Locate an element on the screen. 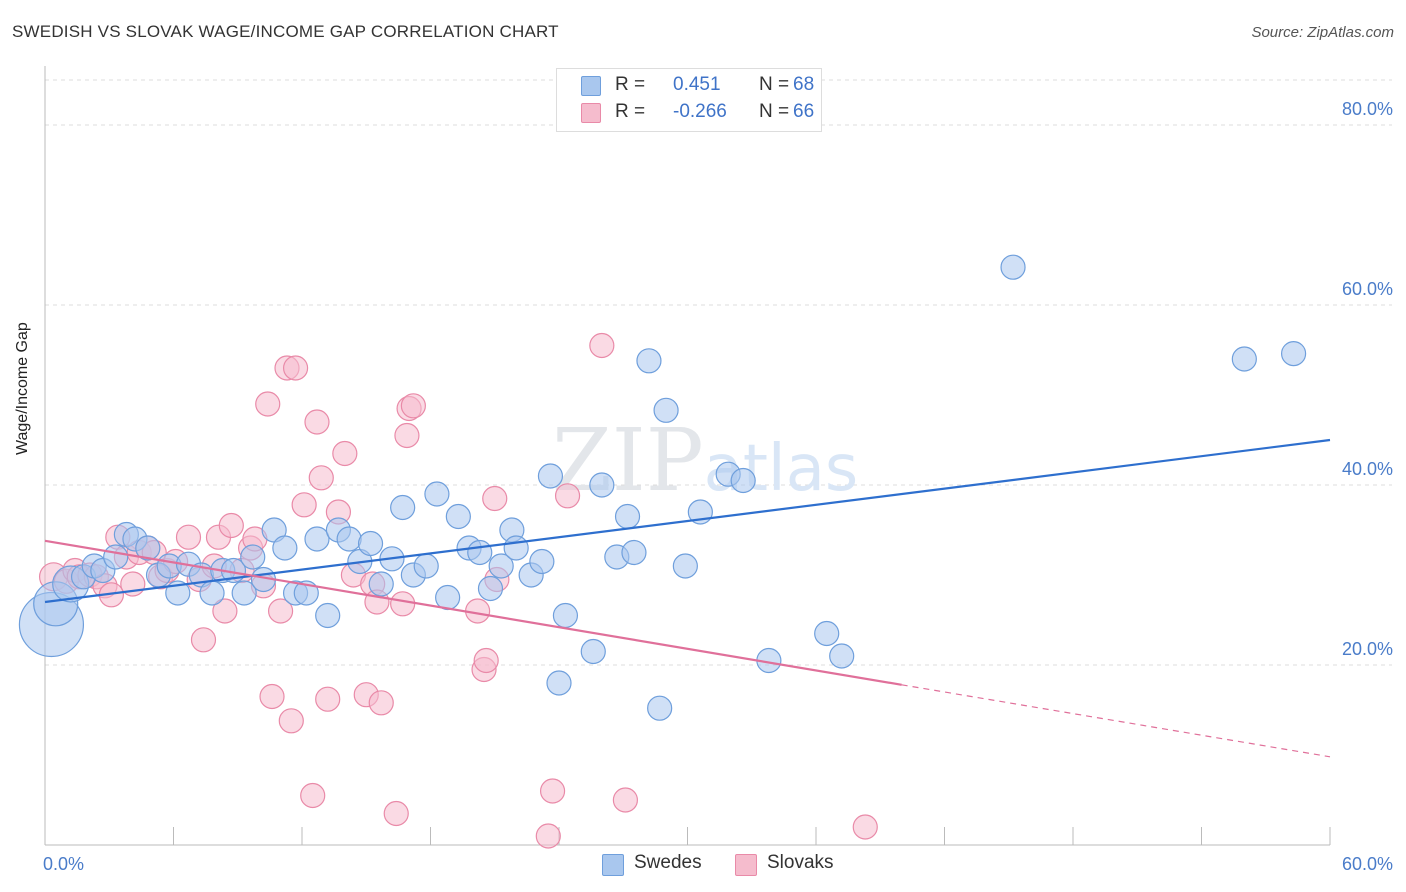  y-tick-label: 80.0% is located at coordinates (1367, 109).